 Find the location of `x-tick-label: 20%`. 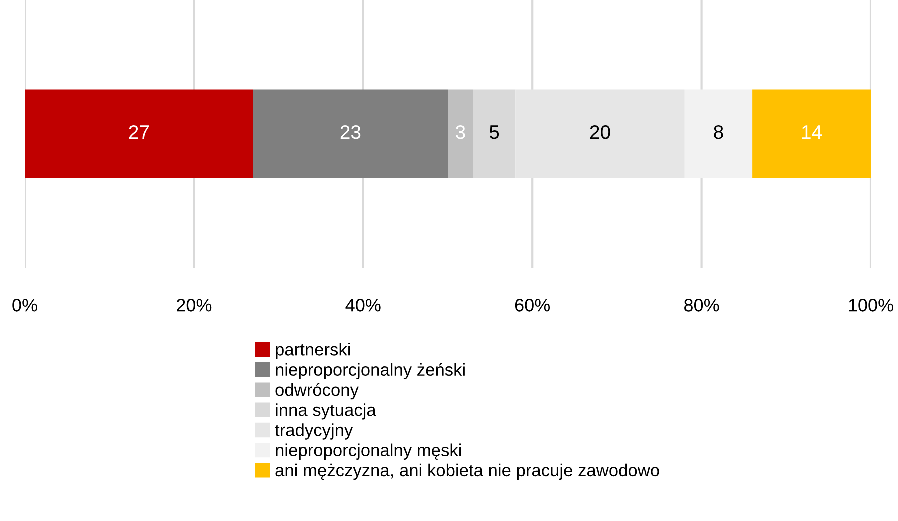

x-tick-label: 20% is located at coordinates (194, 305).